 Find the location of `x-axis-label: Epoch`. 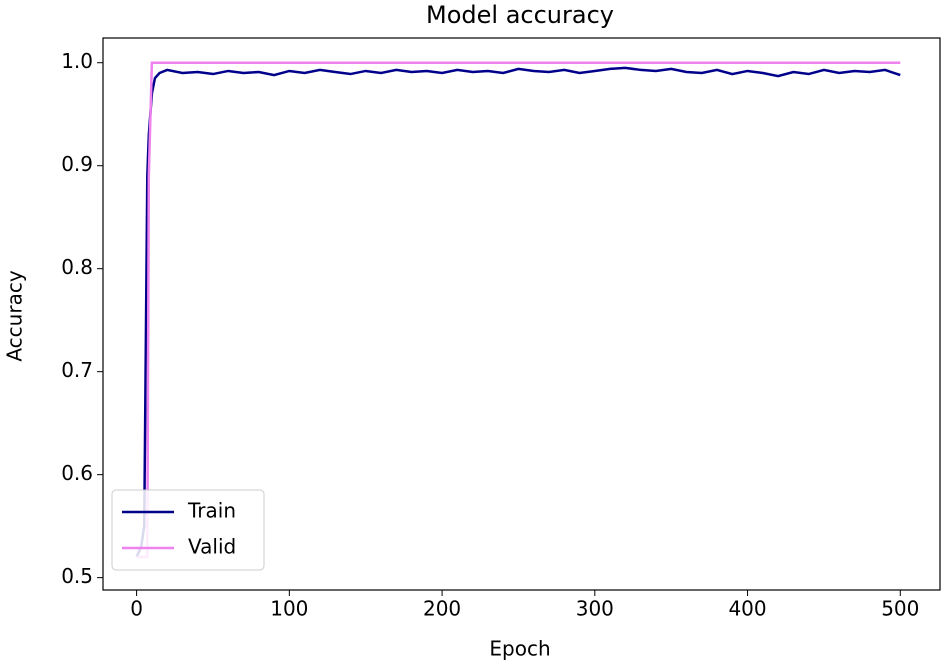

x-axis-label: Epoch is located at coordinates (519, 649).